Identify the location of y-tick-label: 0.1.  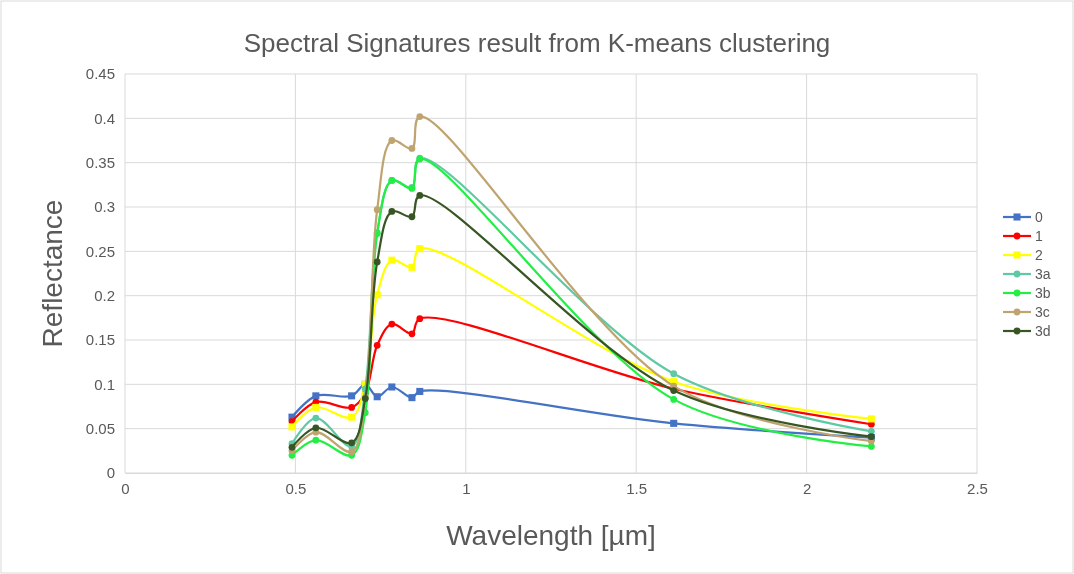
(104, 384).